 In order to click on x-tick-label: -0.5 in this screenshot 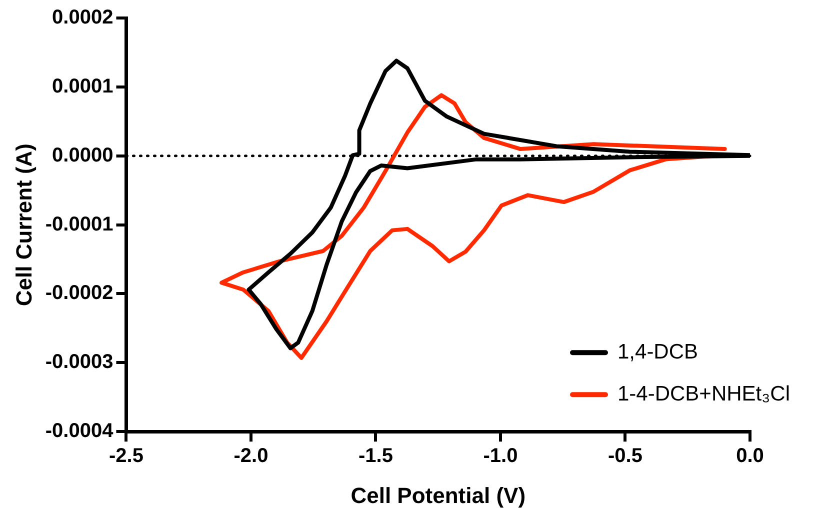, I will do `click(625, 456)`.